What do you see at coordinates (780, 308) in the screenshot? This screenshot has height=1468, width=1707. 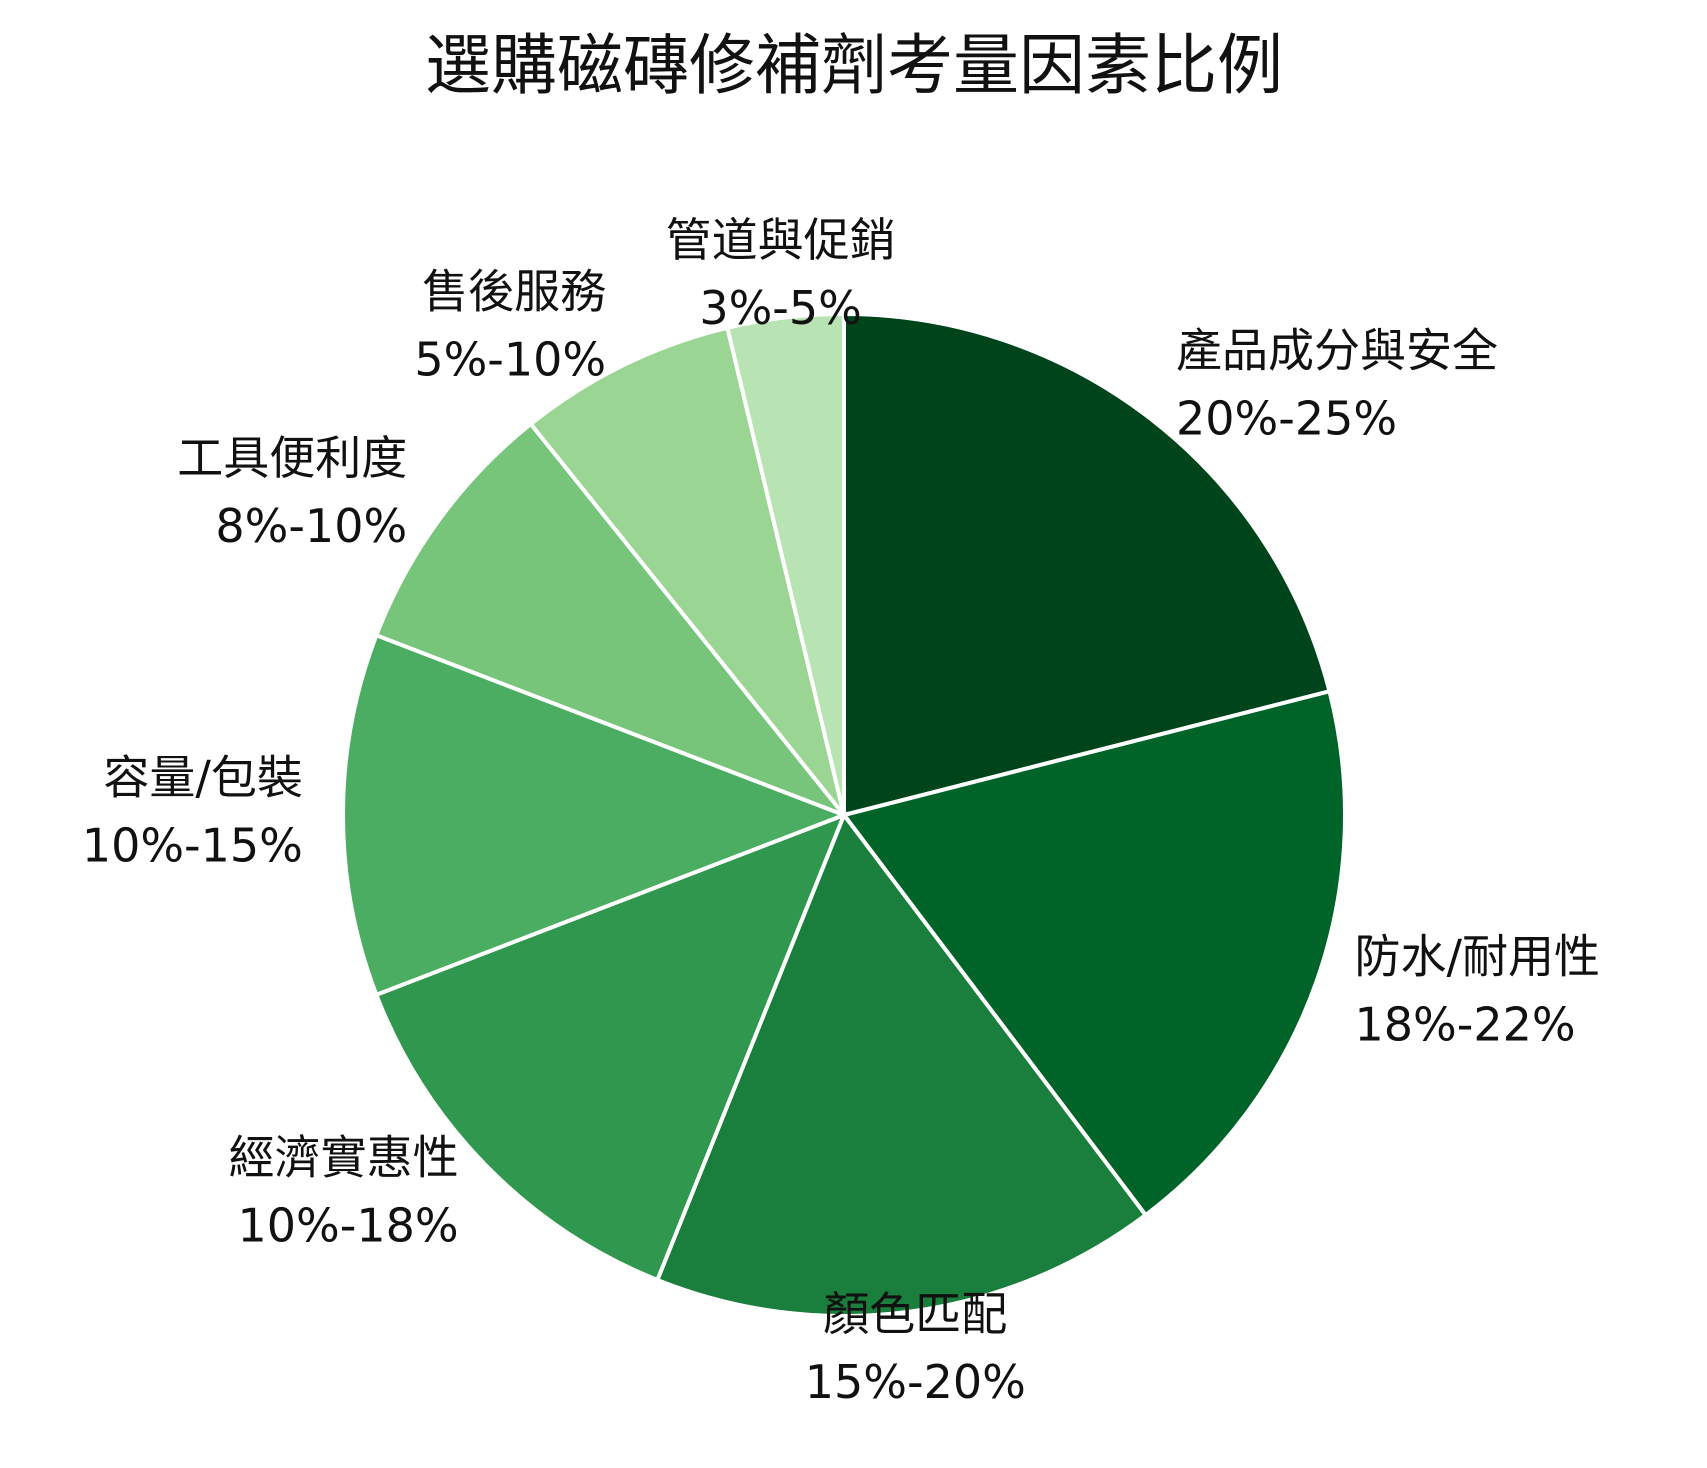 I see `value-label: 3%-5%` at bounding box center [780, 308].